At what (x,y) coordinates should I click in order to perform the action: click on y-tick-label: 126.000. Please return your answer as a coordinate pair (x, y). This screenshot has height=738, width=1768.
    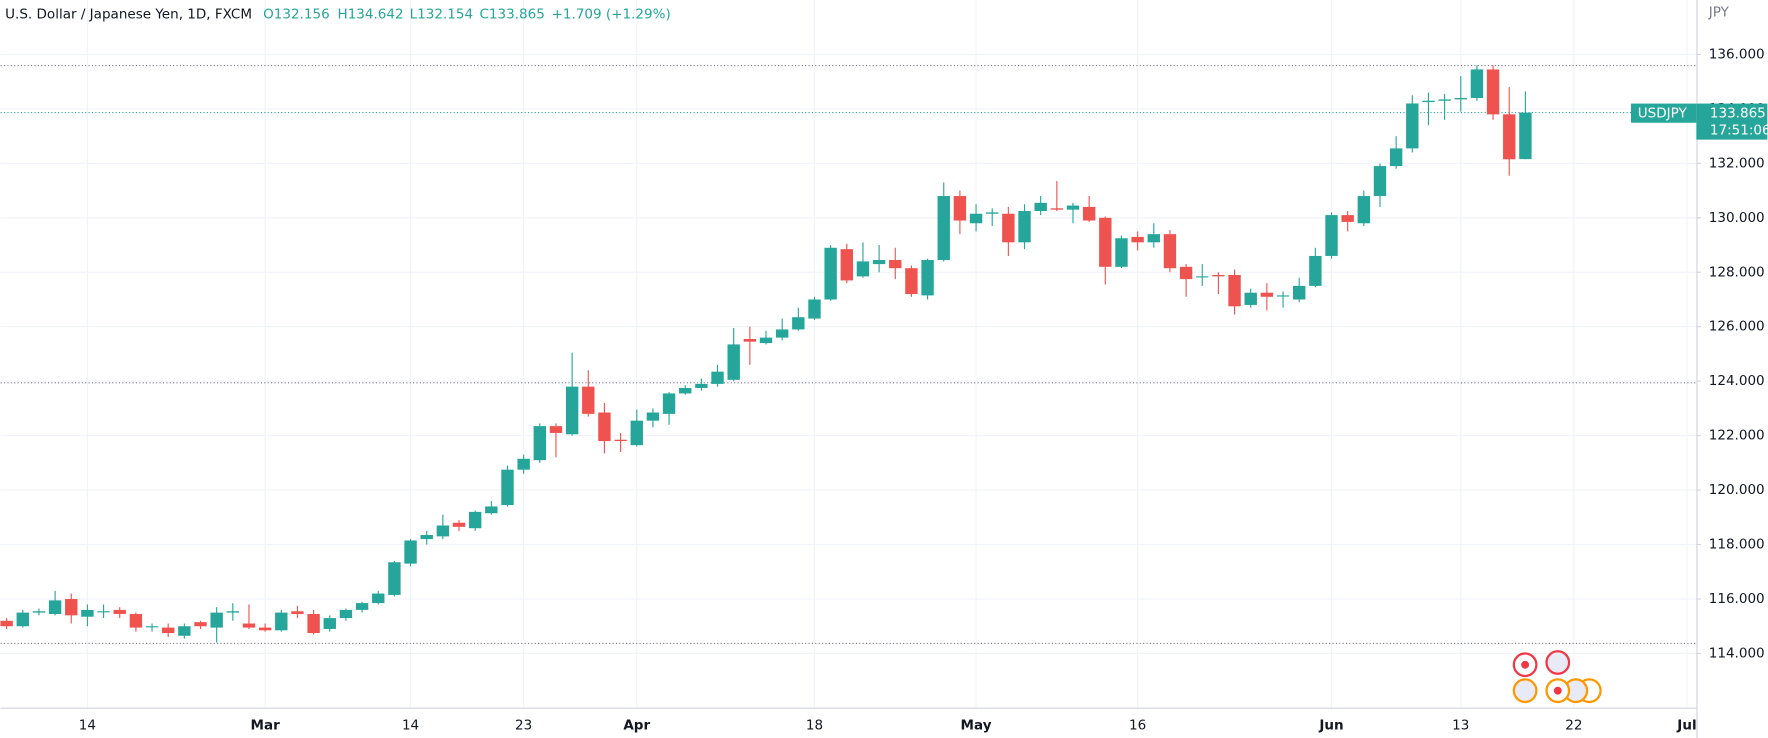
    Looking at the image, I should click on (1737, 327).